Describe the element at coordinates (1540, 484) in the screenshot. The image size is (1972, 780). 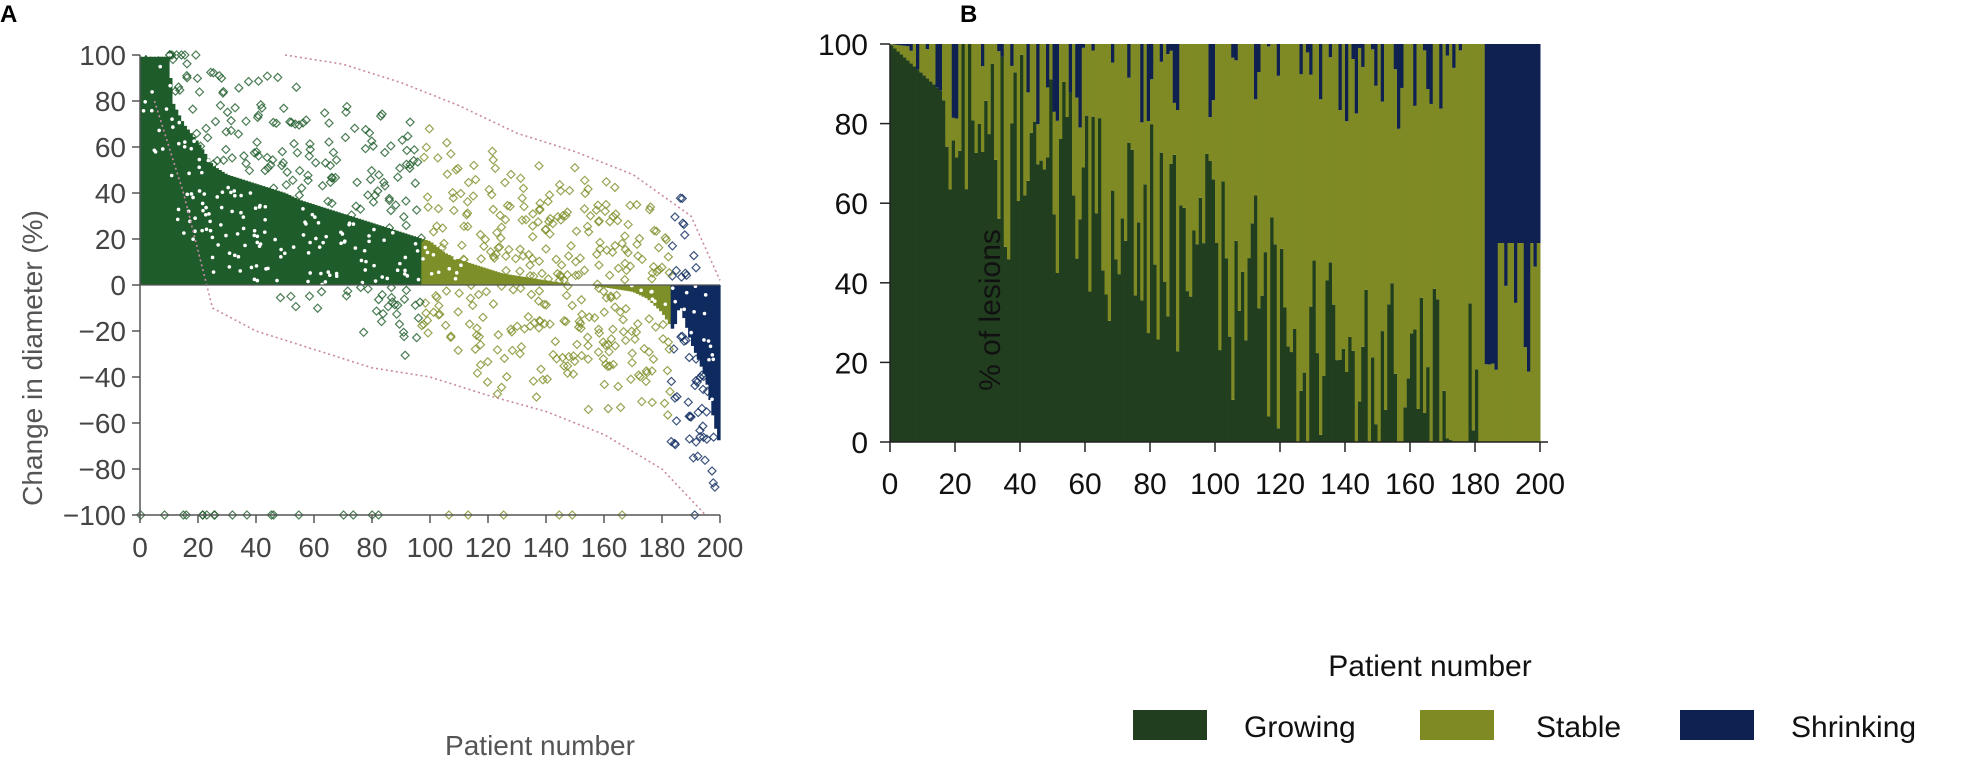
I see `x-tick-label: 200` at that location.